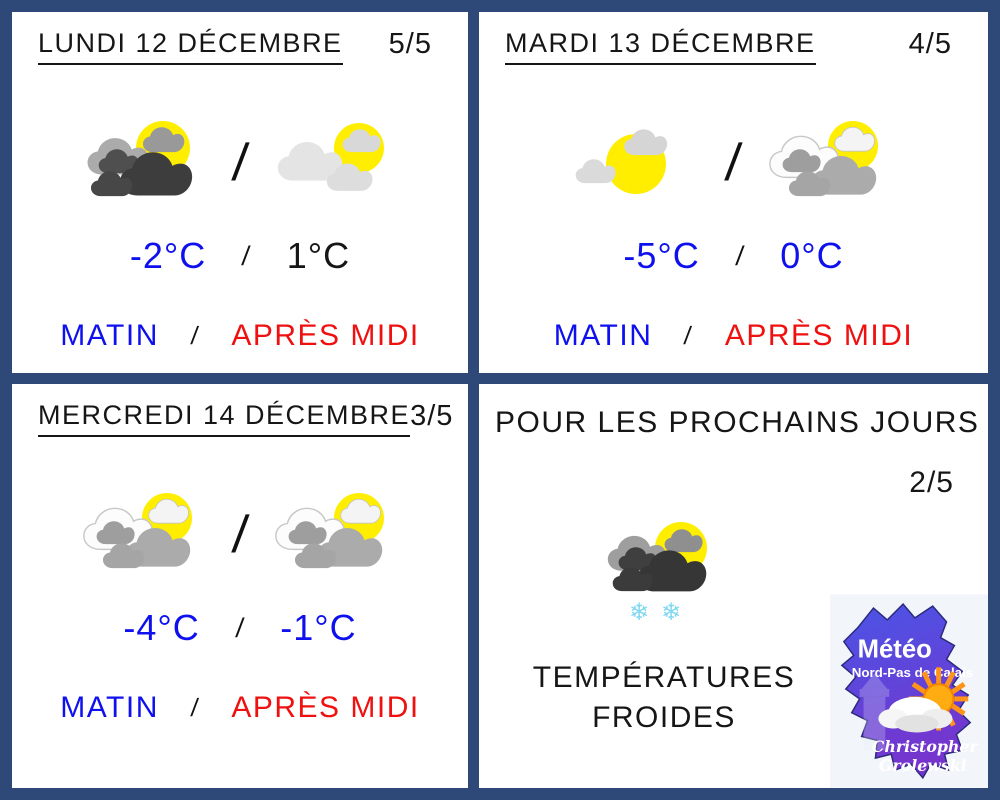  Describe the element at coordinates (664, 627) in the screenshot. I see `outlook-main: ❄ ❄ TEMPÉRATURES FROIDES` at that location.